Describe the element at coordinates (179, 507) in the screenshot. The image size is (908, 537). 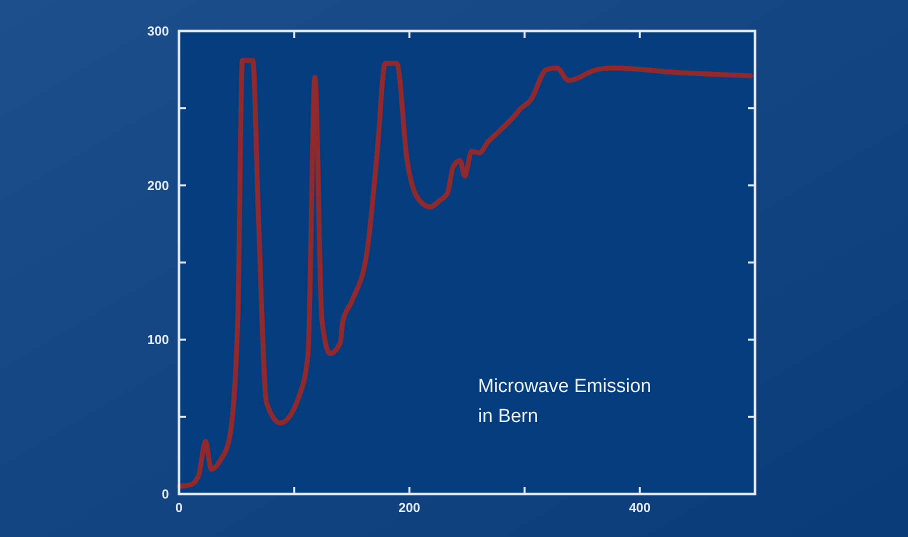
I see `x-tick-label: 0` at that location.